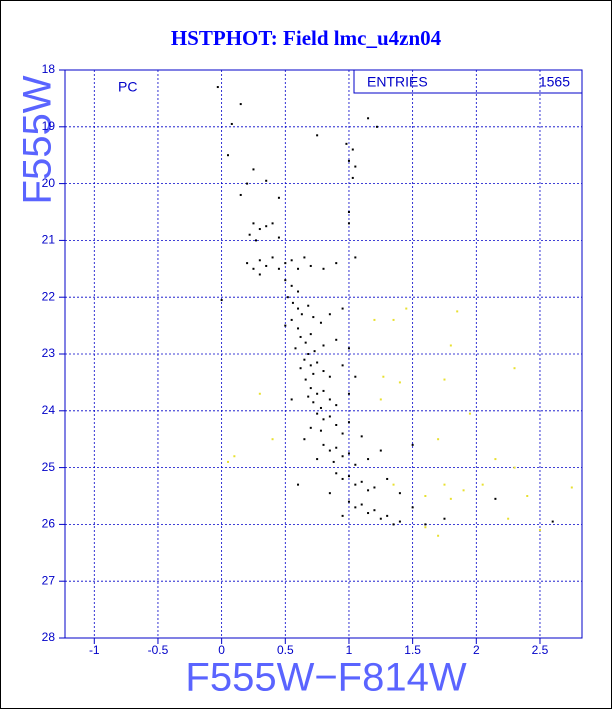  Describe the element at coordinates (49, 467) in the screenshot. I see `y-tick-label: 25` at that location.